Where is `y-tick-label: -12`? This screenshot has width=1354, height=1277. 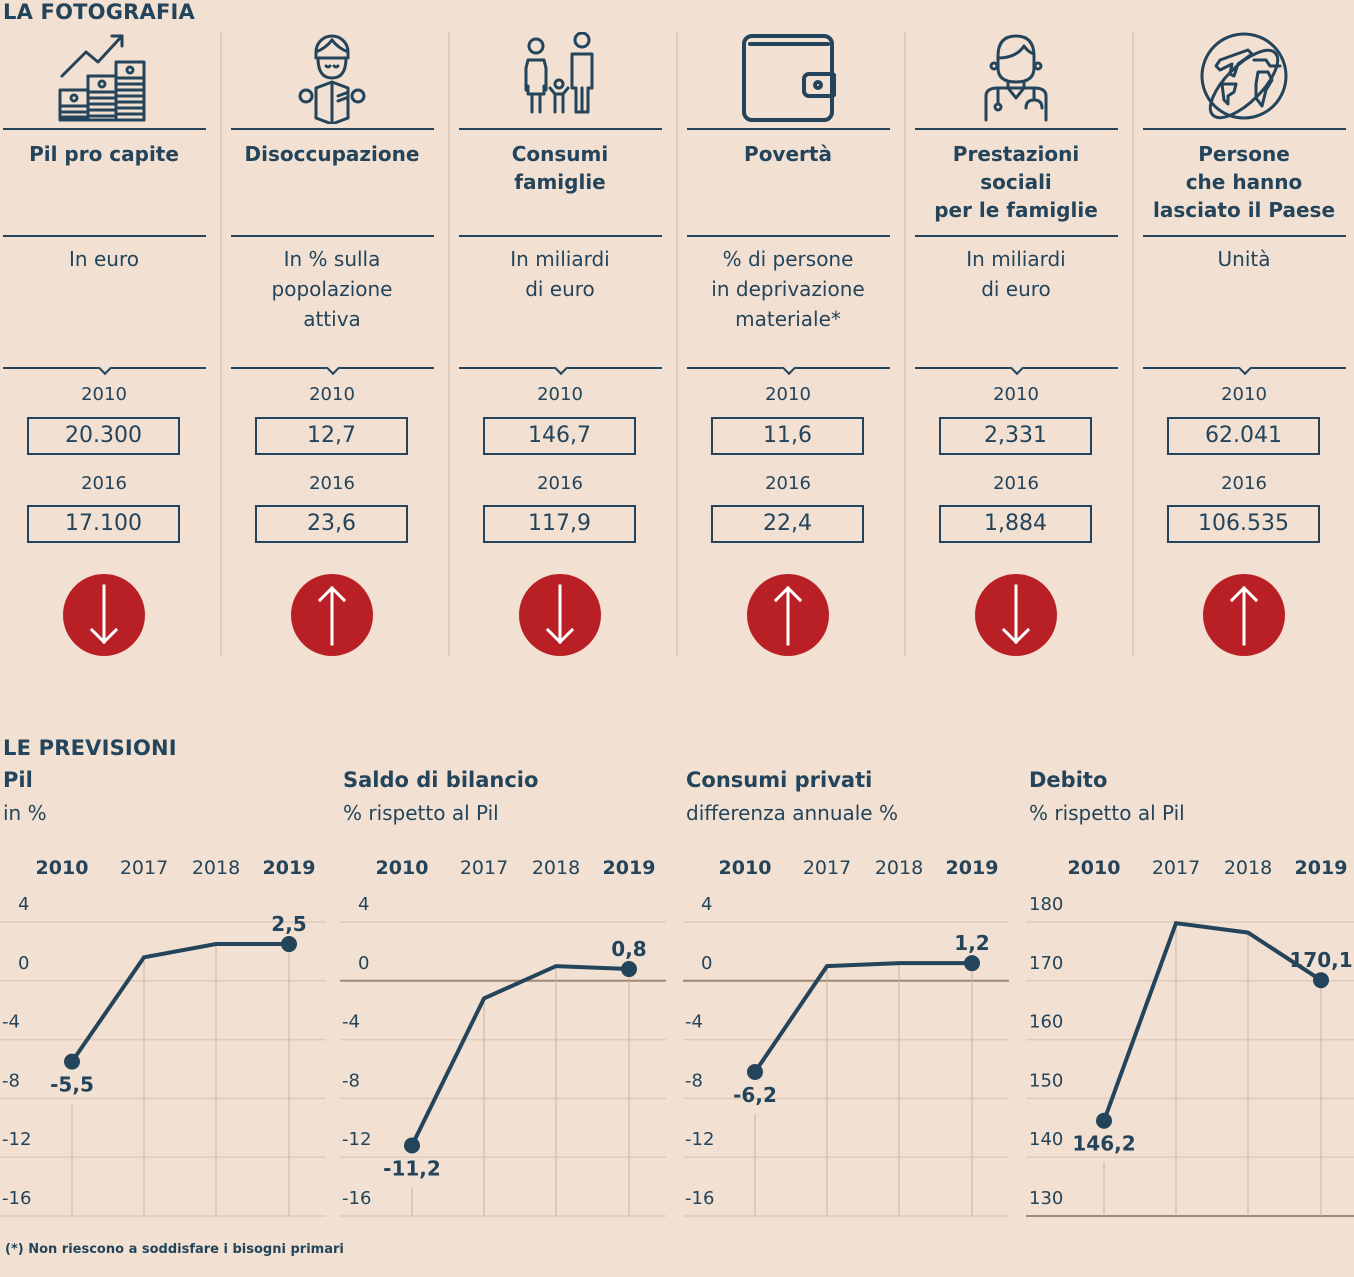 y-tick-label: -12 is located at coordinates (356, 1139).